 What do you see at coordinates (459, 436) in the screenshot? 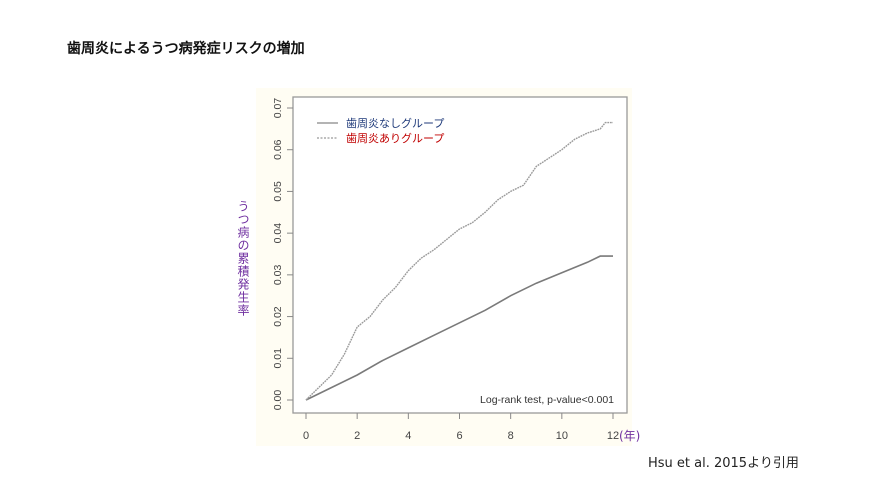
I see `svg-text: 6` at bounding box center [459, 436].